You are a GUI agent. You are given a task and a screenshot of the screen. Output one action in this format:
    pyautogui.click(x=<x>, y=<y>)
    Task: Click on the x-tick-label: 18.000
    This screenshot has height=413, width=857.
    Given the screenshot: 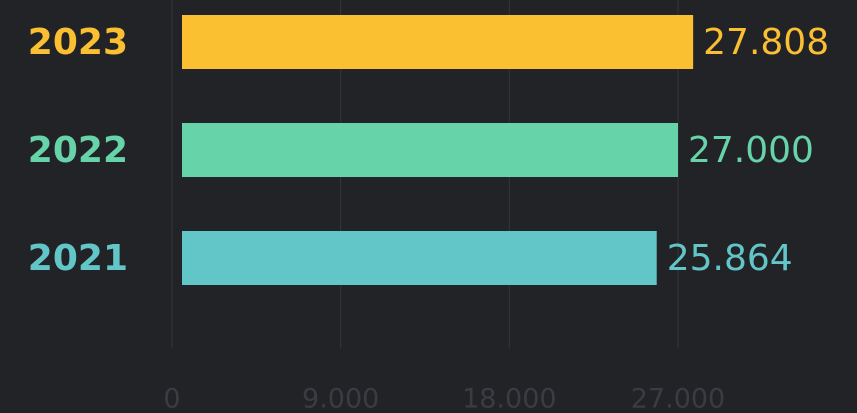 What is the action you would take?
    pyautogui.click(x=509, y=398)
    